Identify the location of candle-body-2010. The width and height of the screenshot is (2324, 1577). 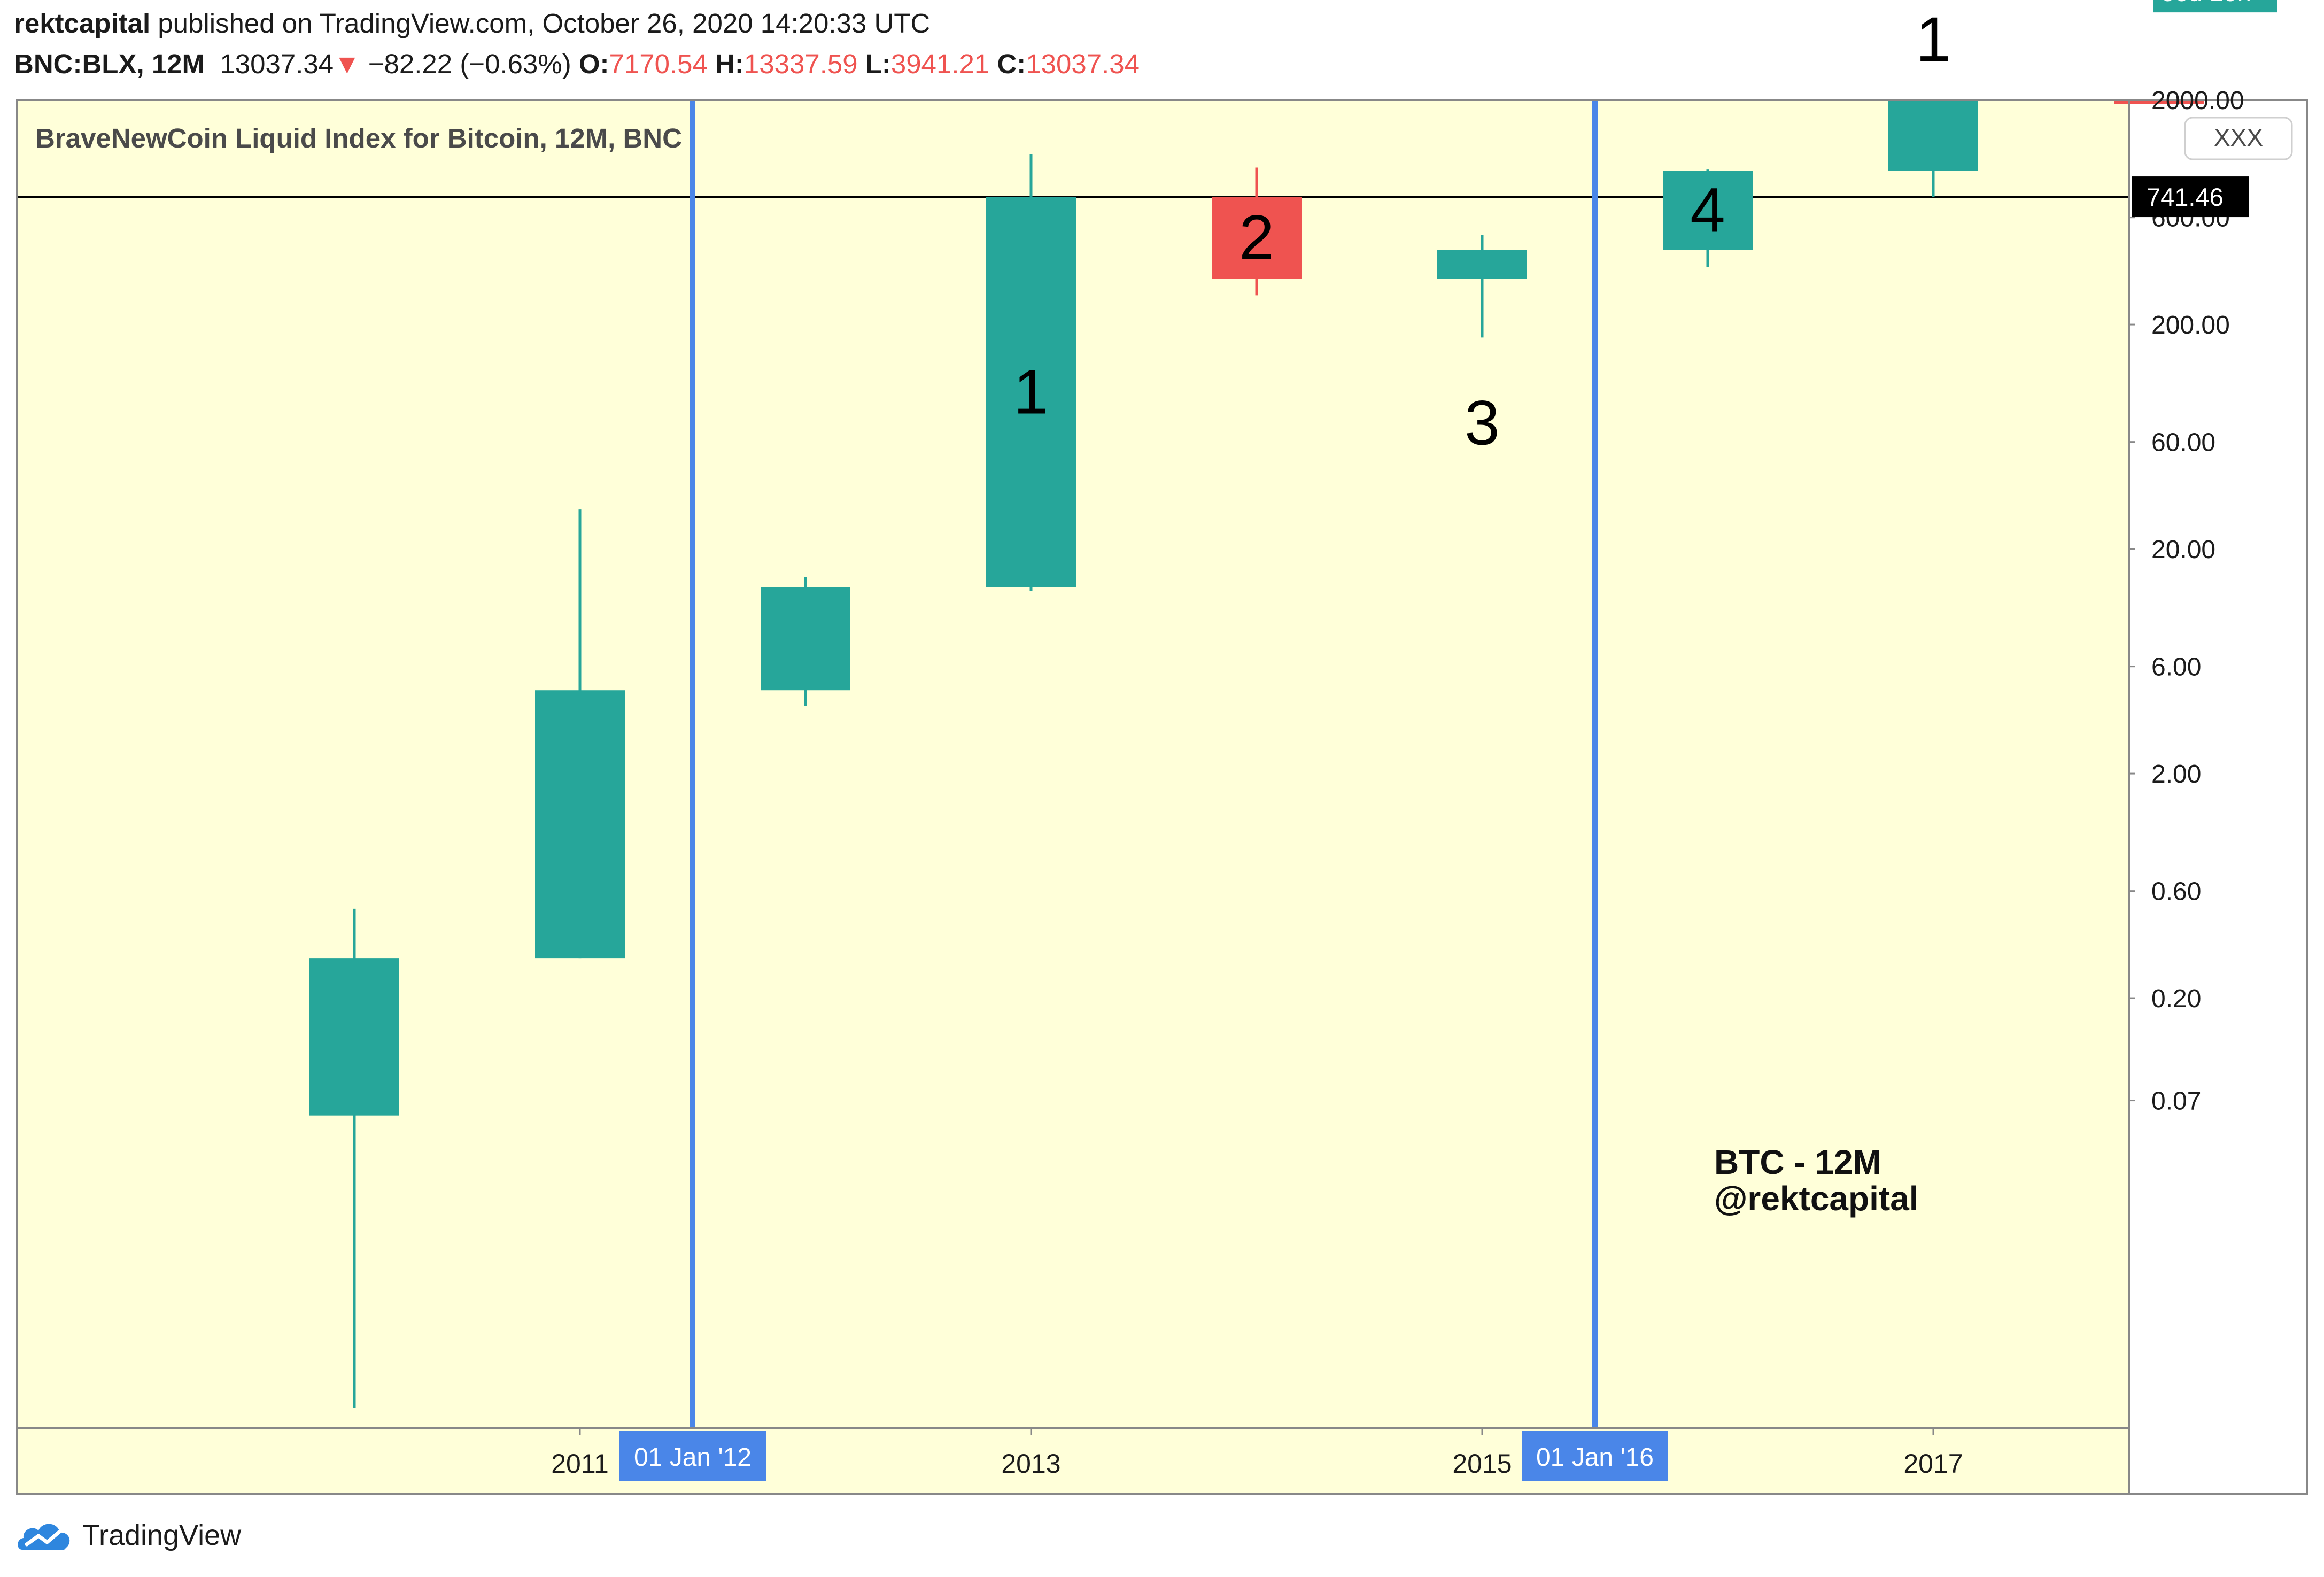
(354, 1037).